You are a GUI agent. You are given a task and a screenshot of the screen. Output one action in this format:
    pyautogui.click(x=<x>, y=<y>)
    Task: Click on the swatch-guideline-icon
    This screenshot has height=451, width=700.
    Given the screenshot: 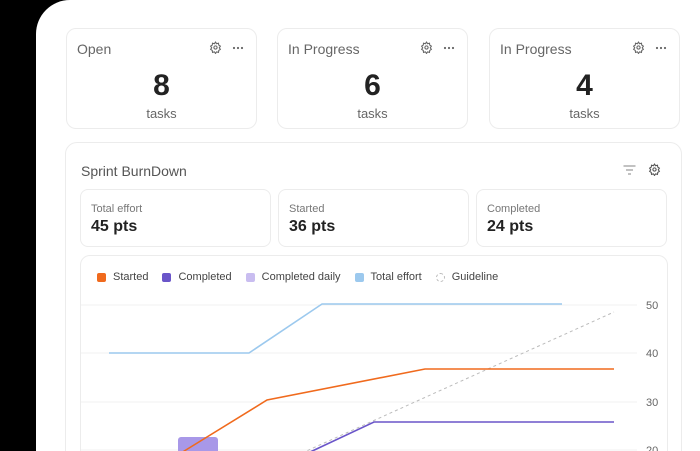 What is the action you would take?
    pyautogui.click(x=440, y=277)
    